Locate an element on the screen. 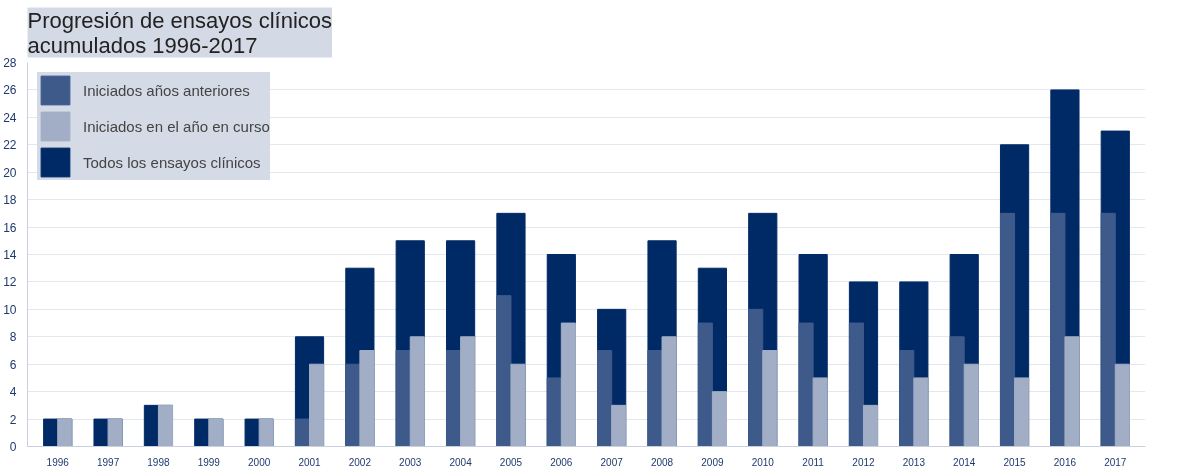 The image size is (1177, 475). x-tick-label: 2017 is located at coordinates (1115, 462).